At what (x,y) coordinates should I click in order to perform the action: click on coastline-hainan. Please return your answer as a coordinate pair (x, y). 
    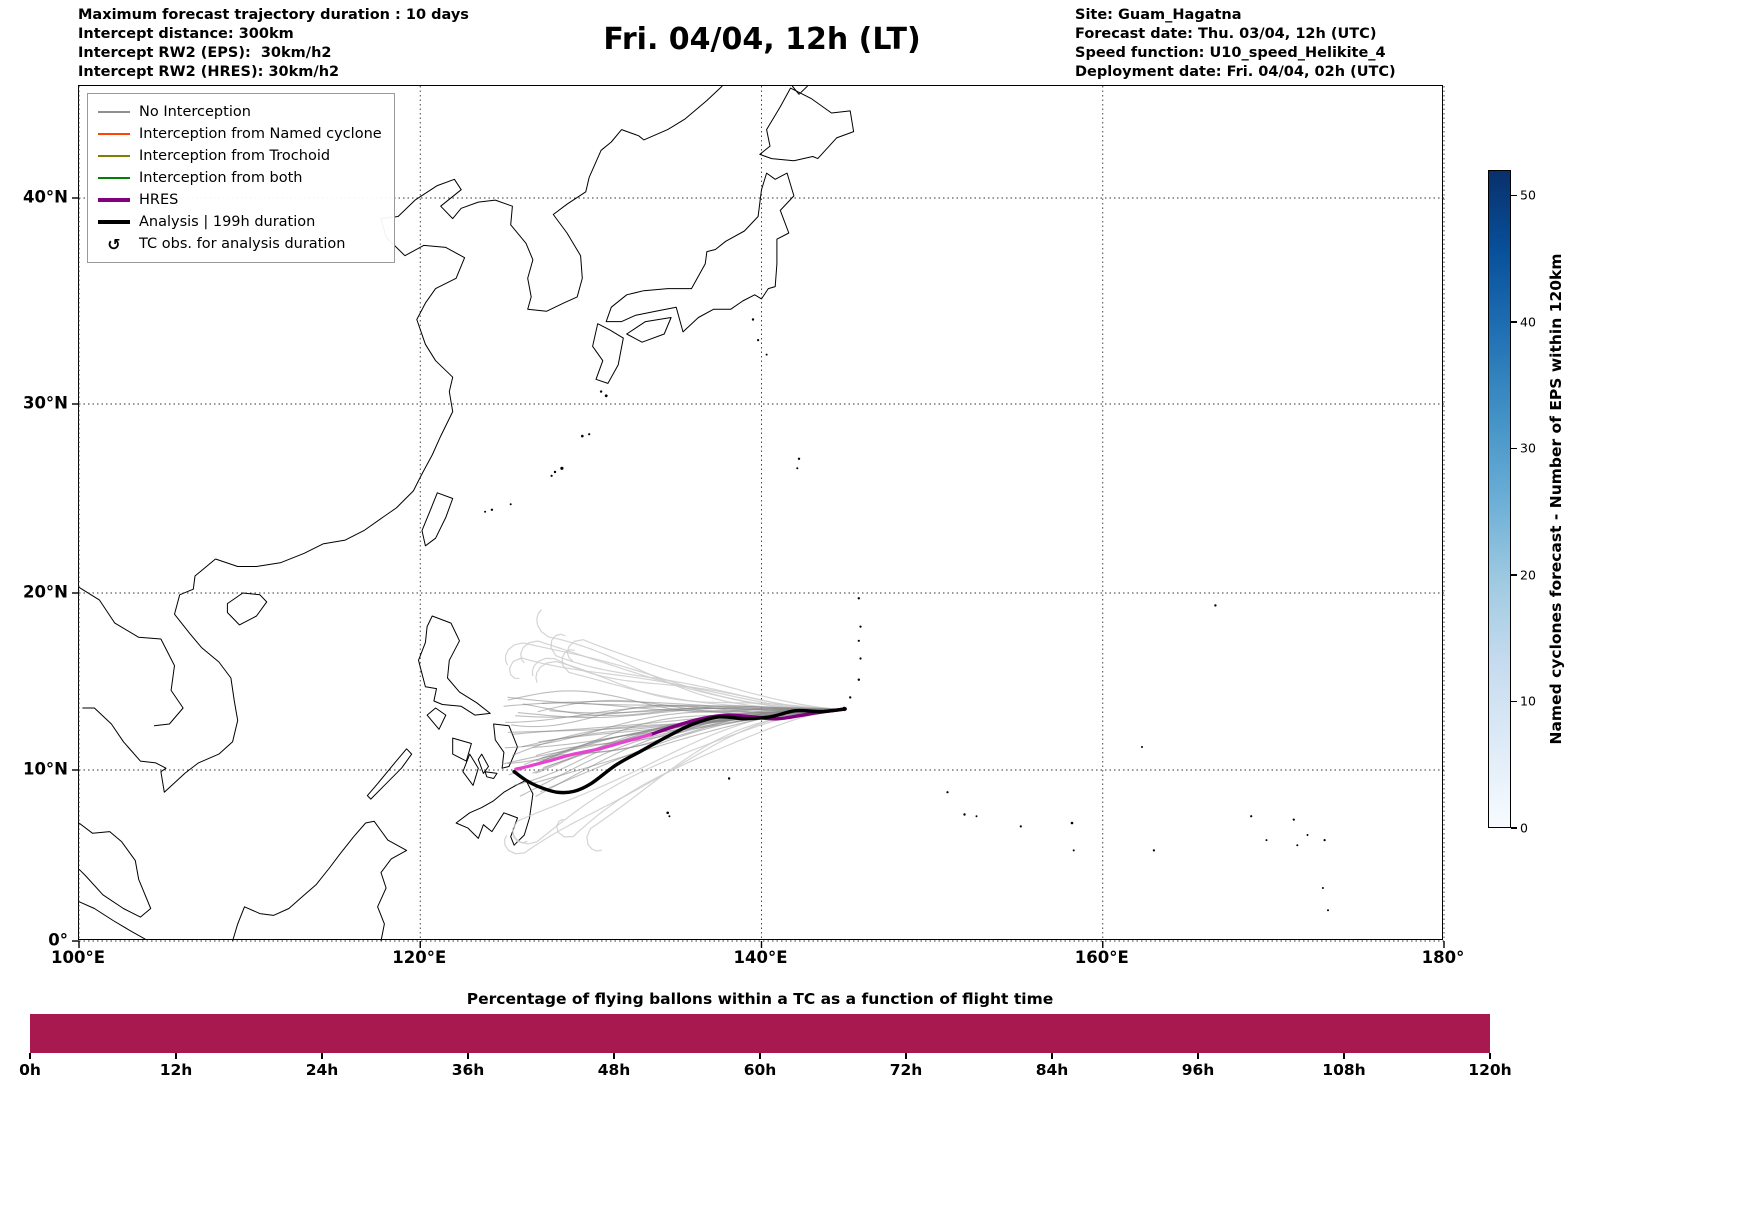
    Looking at the image, I should click on (247, 609).